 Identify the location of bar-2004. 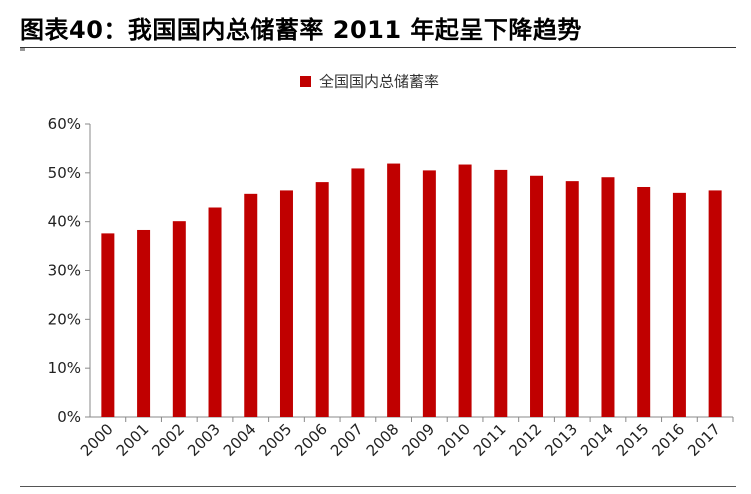
(251, 305).